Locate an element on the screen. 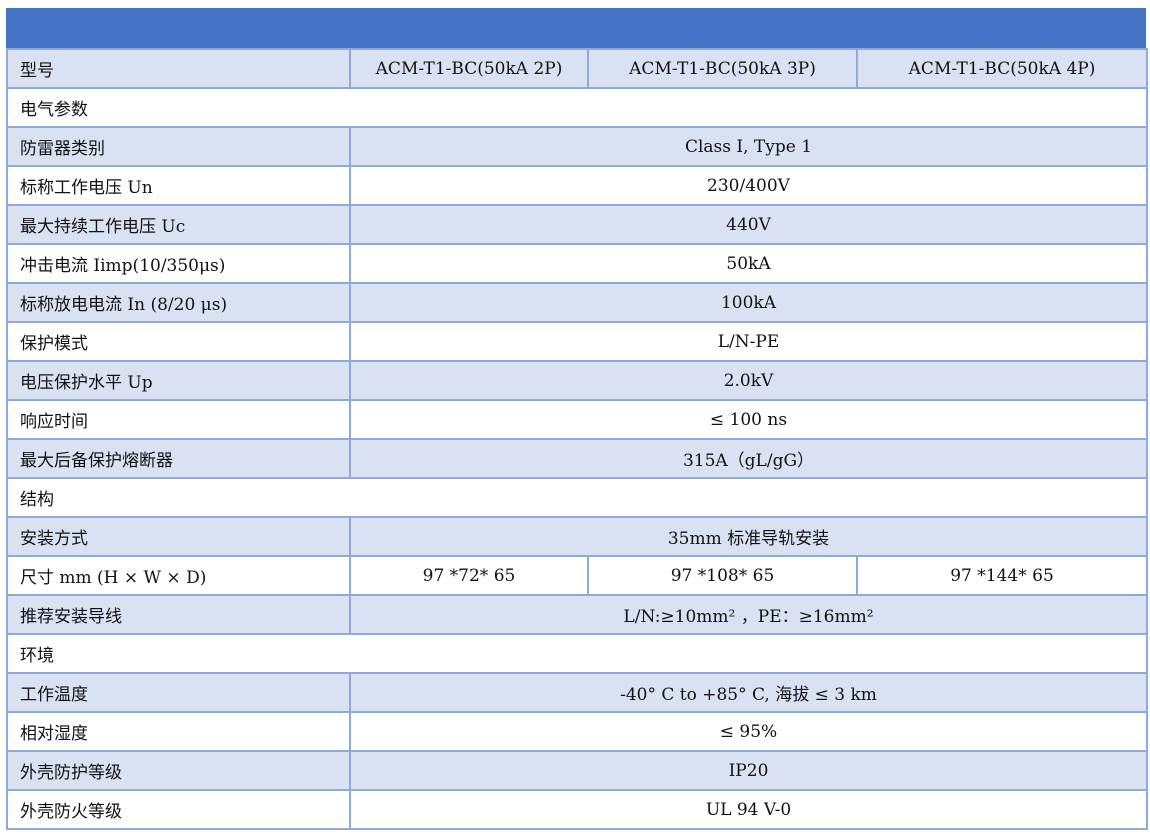 This screenshot has width=1150, height=837. row-label: 最大持续工作电压 Uc is located at coordinates (178, 224).